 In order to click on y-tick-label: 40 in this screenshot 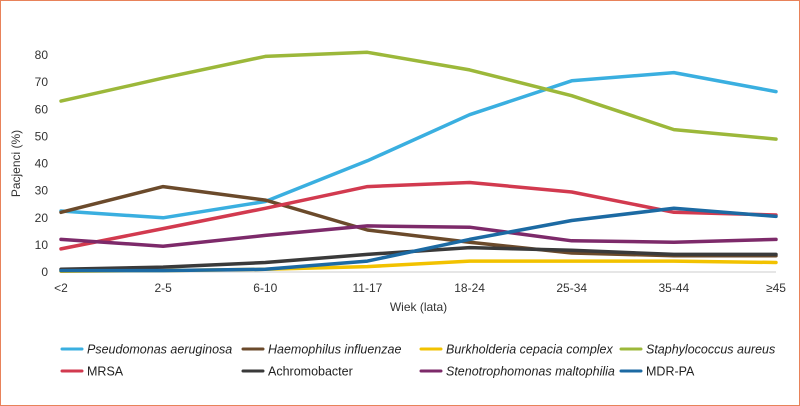, I will do `click(42, 164)`.